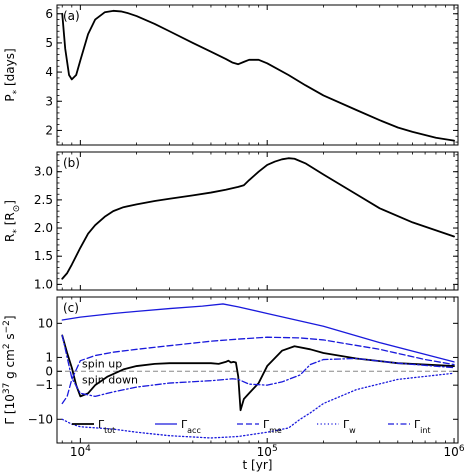 The height and width of the screenshot is (472, 474). Describe the element at coordinates (191, 426) in the screenshot. I see `legend-label-acc: Γacc` at that location.